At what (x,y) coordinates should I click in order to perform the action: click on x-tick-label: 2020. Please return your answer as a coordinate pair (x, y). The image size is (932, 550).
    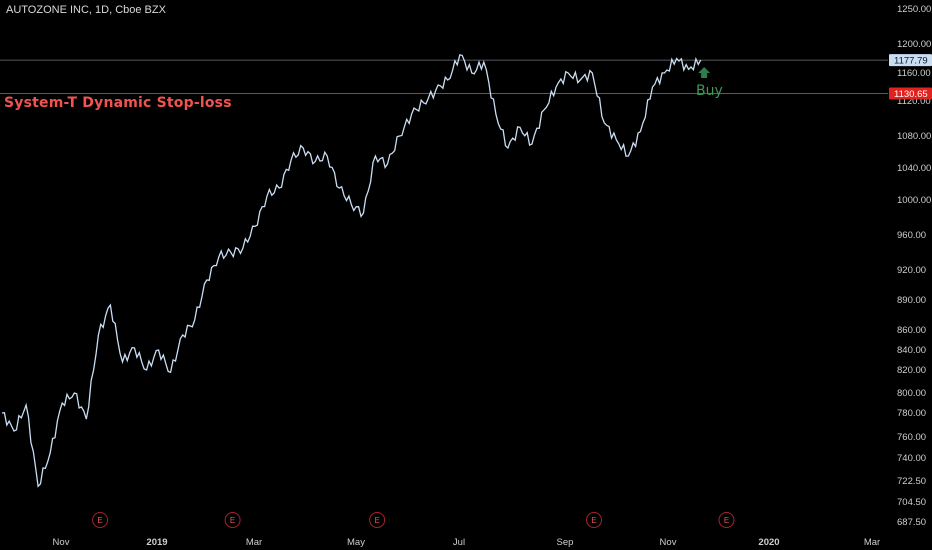
    Looking at the image, I should click on (768, 542).